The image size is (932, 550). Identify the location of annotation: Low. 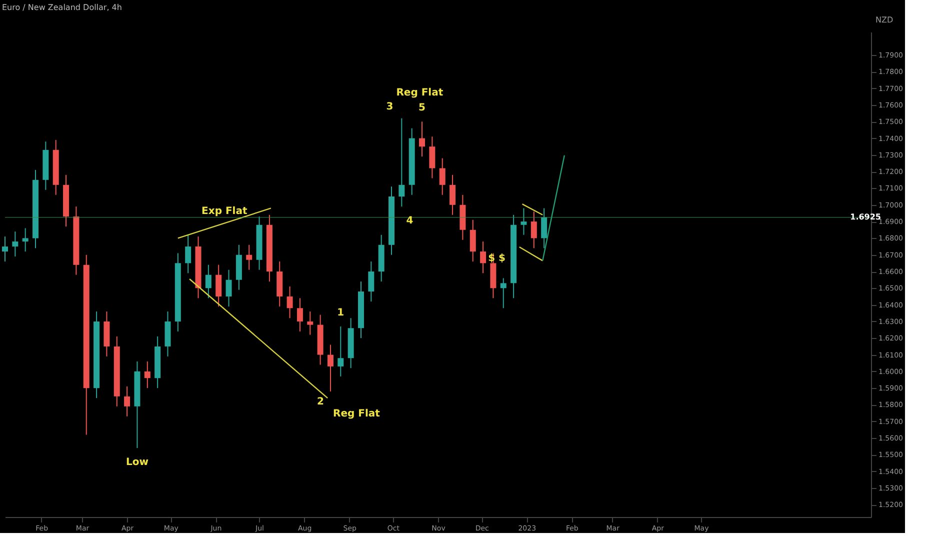
(137, 462).